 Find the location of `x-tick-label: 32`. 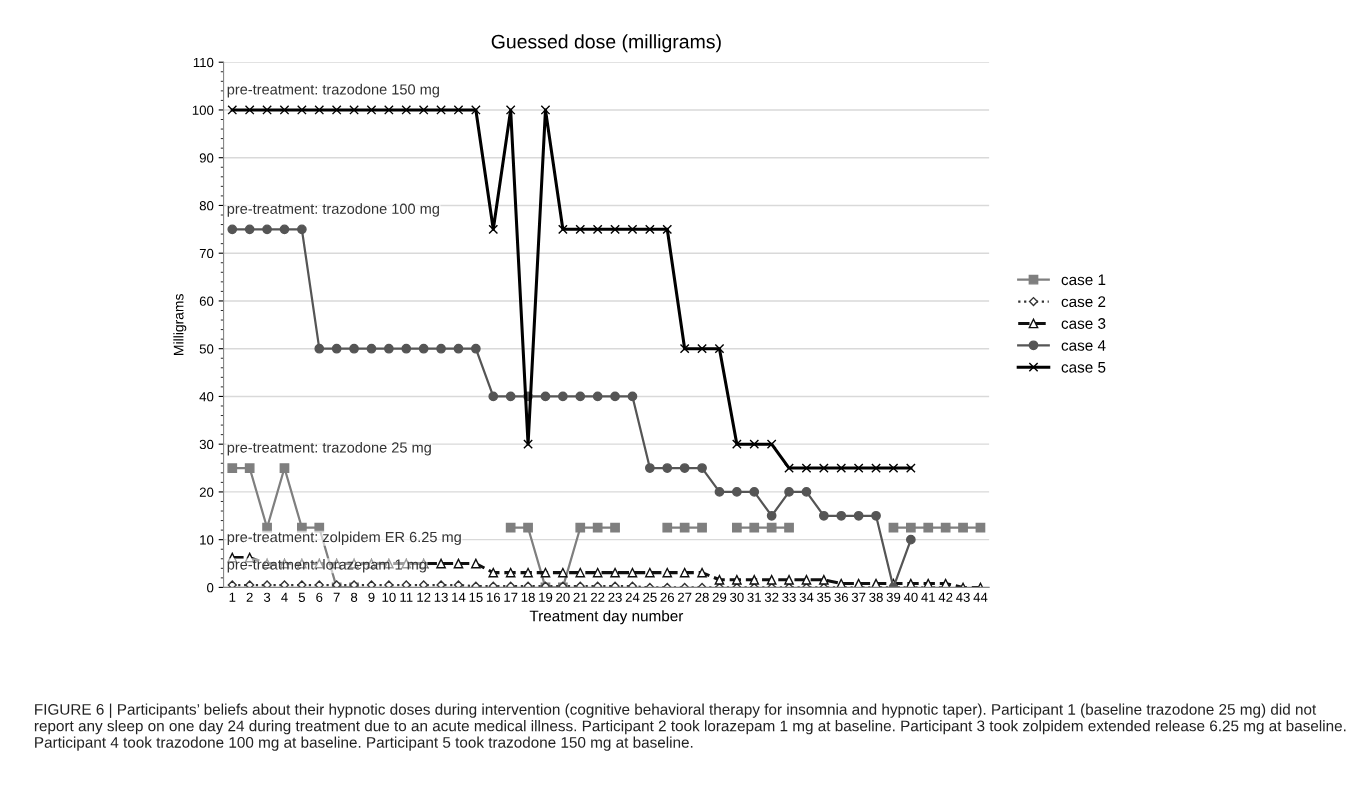

x-tick-label: 32 is located at coordinates (771, 597).